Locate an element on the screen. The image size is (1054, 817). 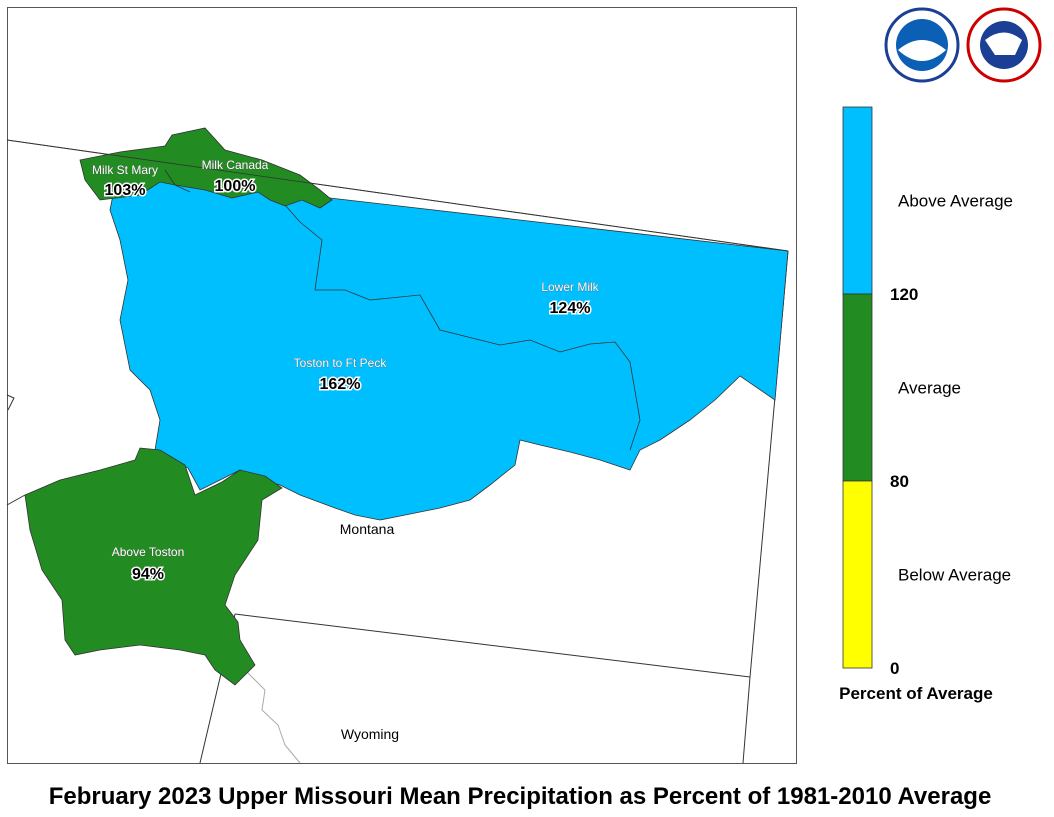
region-percent: 103% is located at coordinates (125, 190).